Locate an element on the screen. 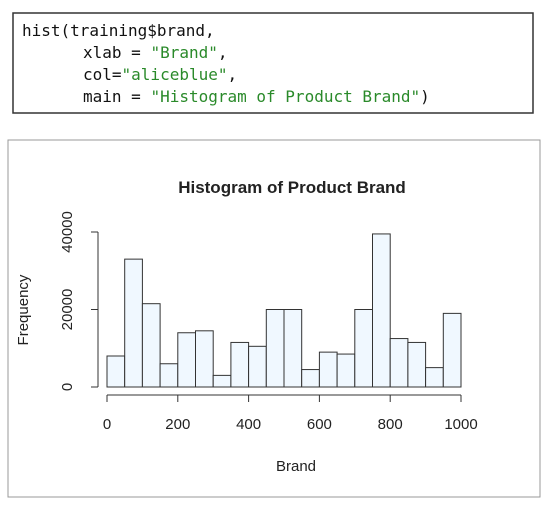 This screenshot has width=550, height=513. x-axis-label: Brand is located at coordinates (296, 466).